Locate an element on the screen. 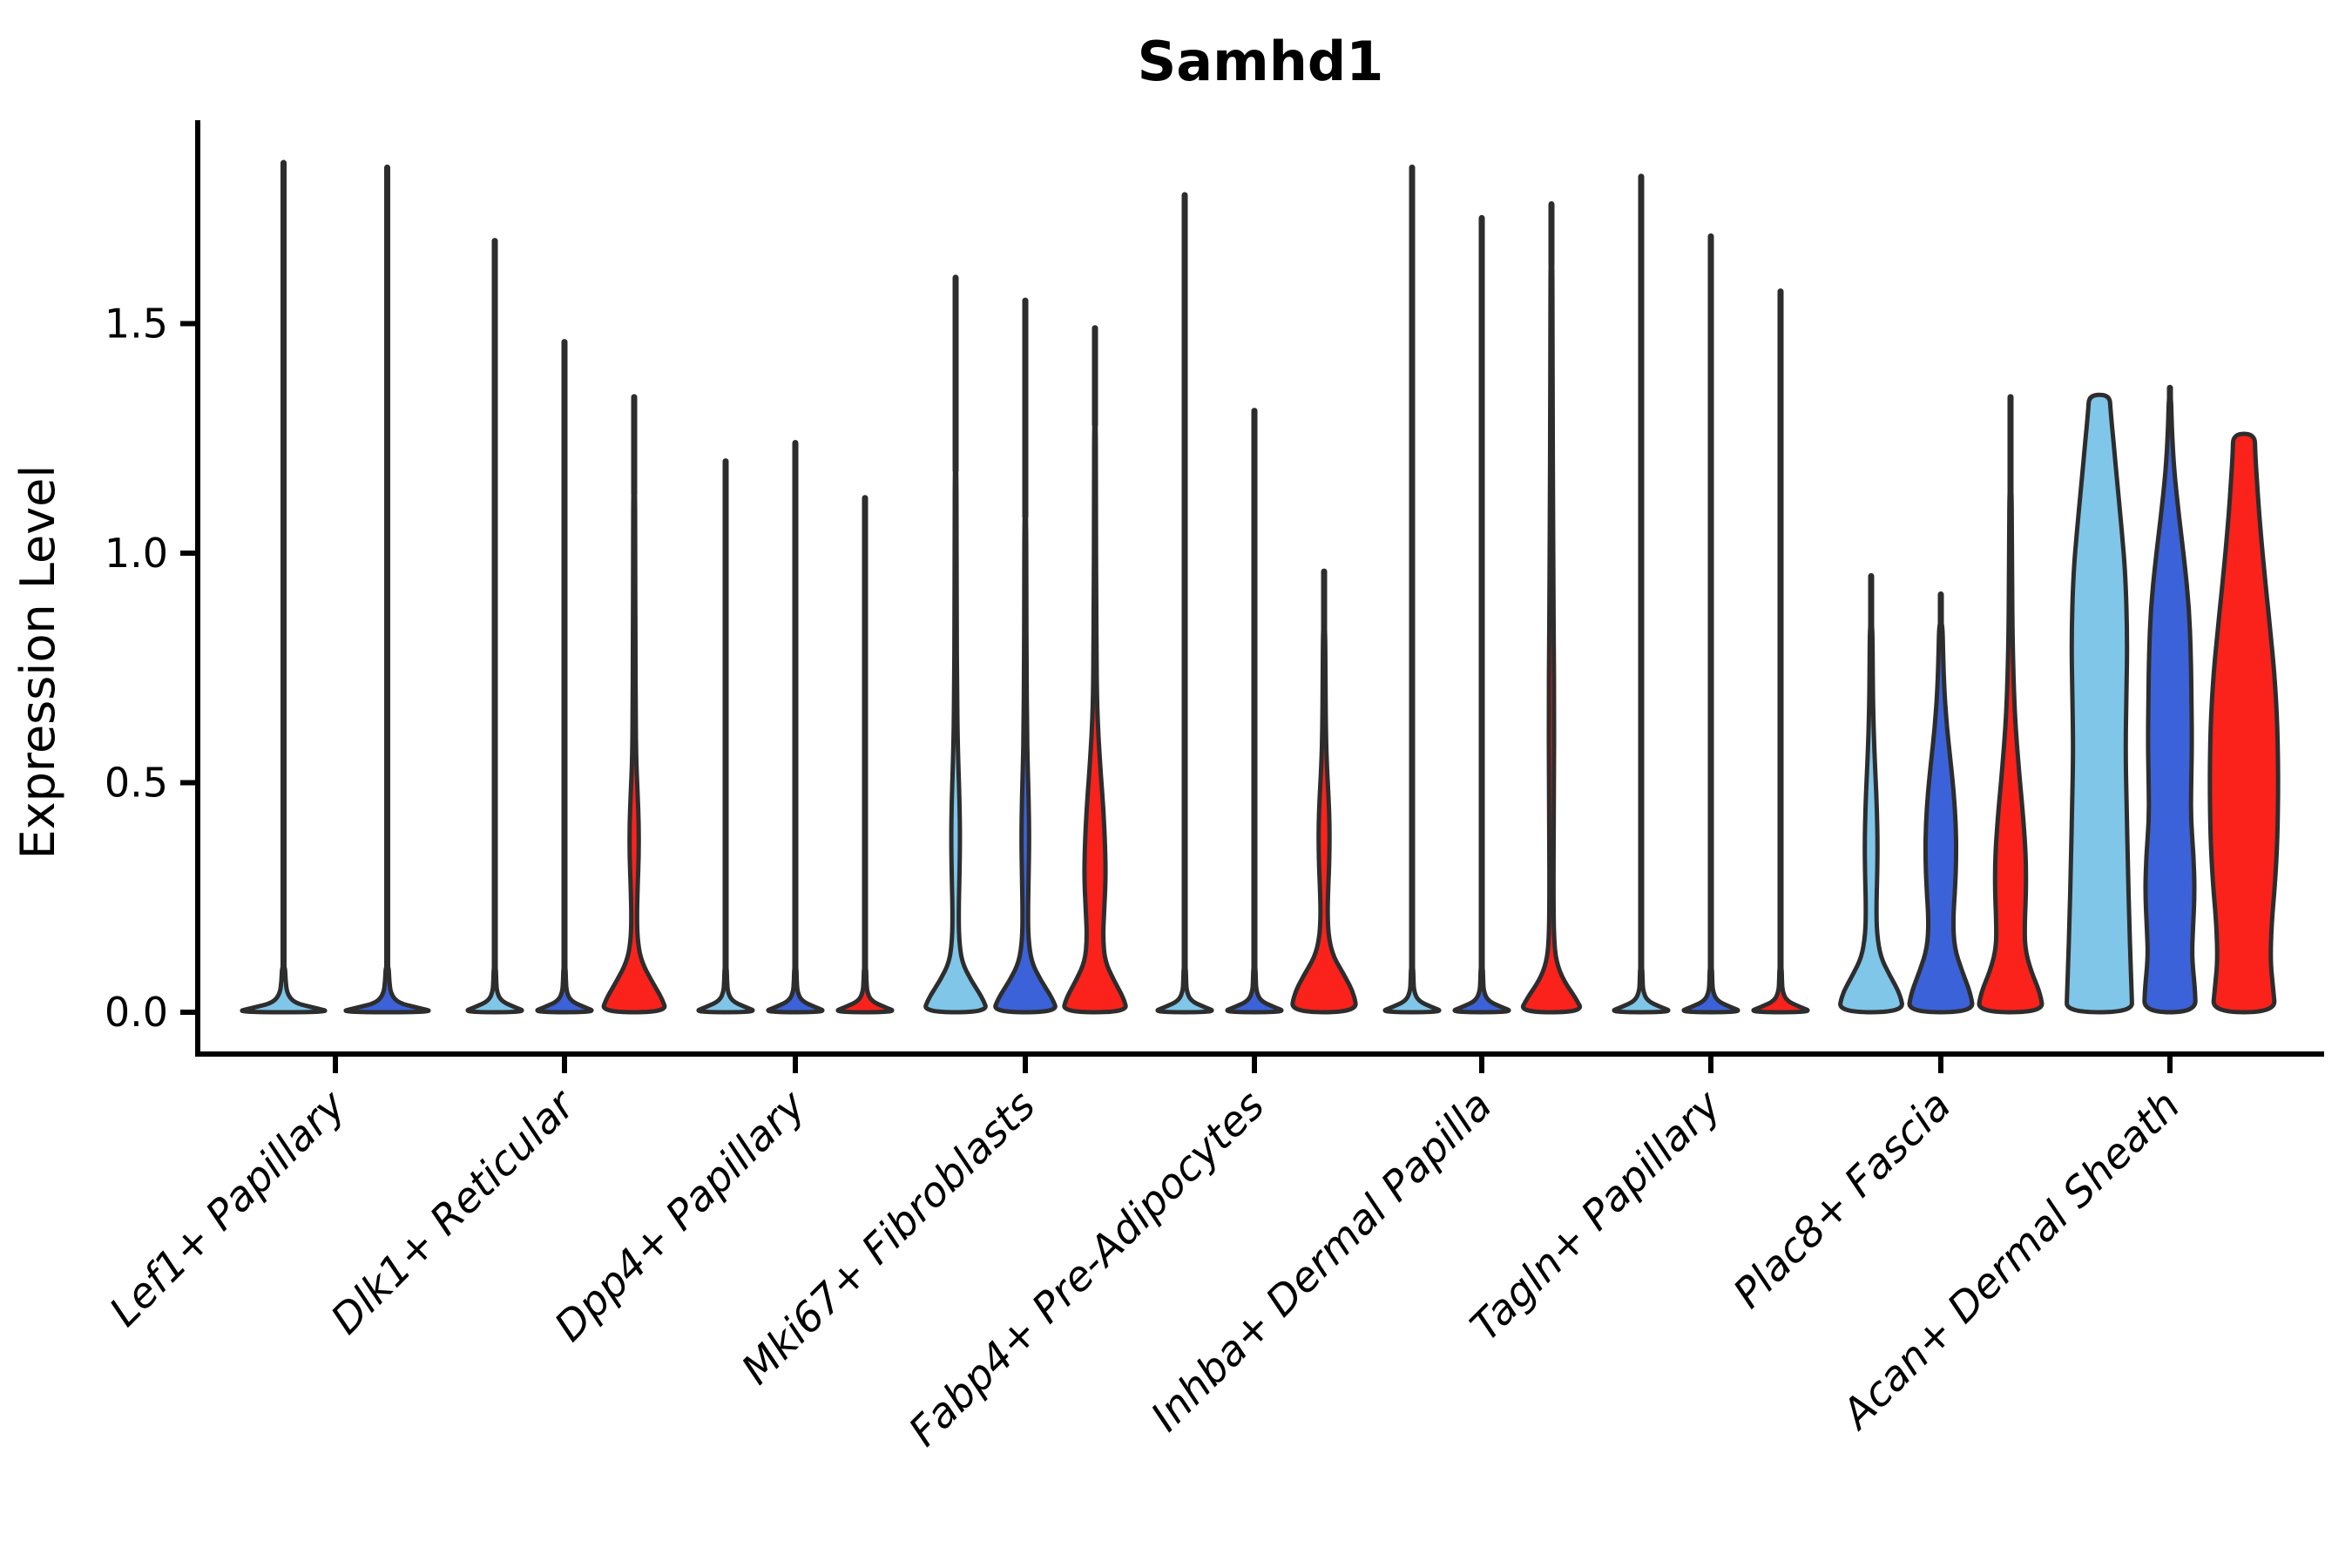 Image resolution: width=2352 pixels, height=1568 pixels. violin-body-acan-sky is located at coordinates (2099, 703).